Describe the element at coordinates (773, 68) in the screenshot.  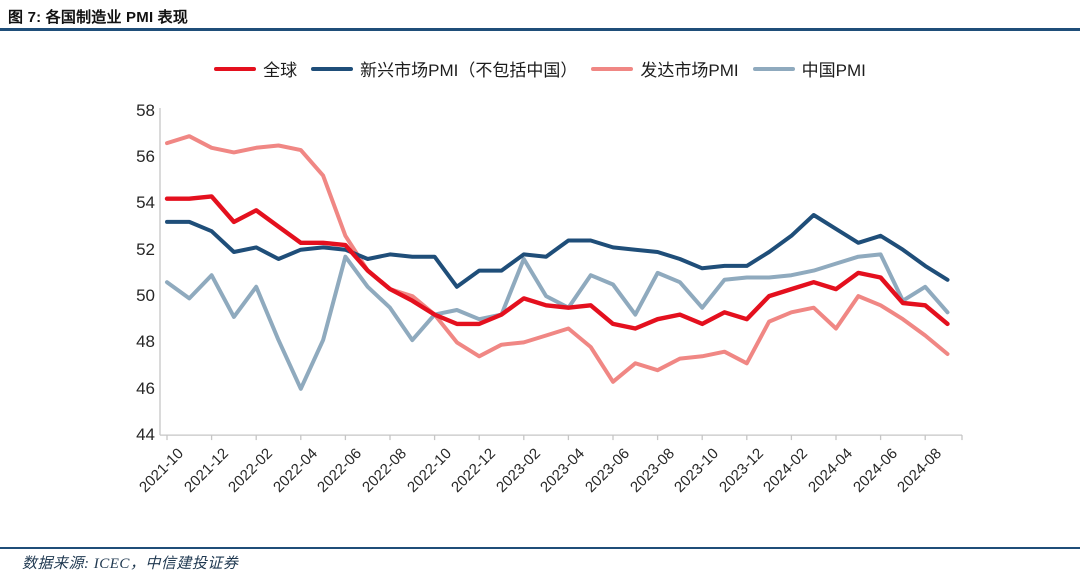
I see `legend-swatch-china` at that location.